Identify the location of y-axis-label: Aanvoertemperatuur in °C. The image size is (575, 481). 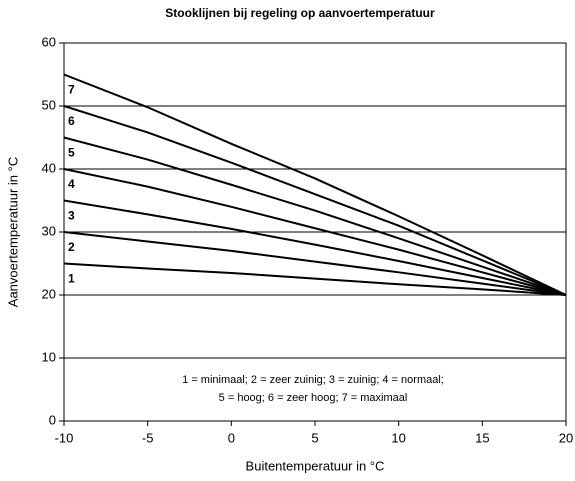
(12, 232).